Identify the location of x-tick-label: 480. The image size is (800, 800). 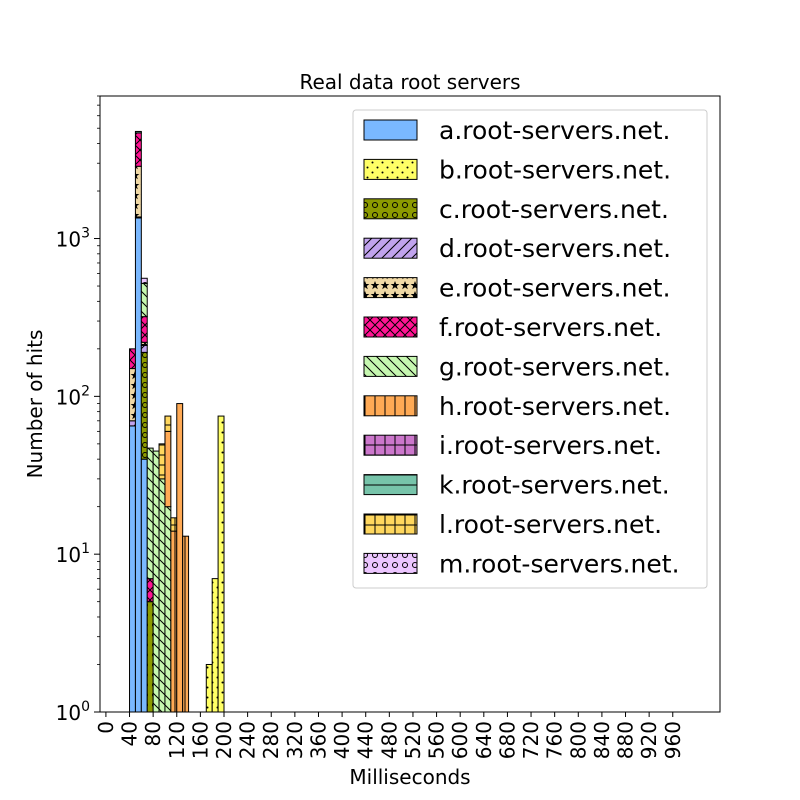
(389, 740).